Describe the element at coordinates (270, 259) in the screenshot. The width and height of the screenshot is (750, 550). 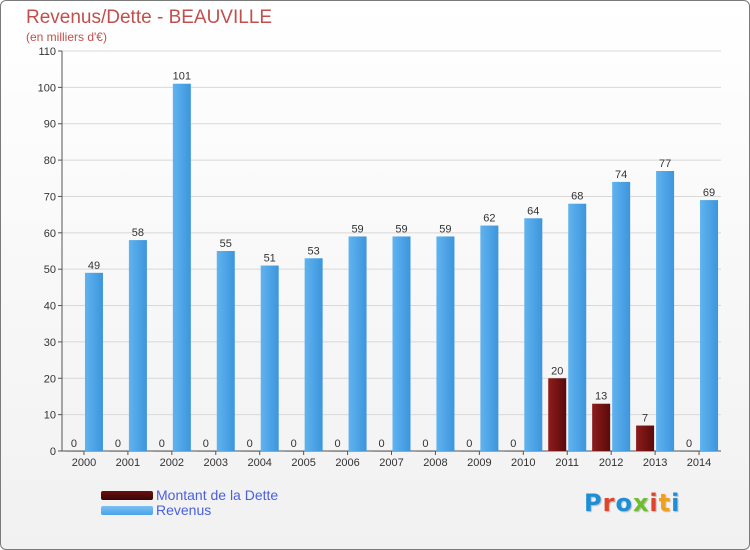
I see `data-label-revenus: 51` at that location.